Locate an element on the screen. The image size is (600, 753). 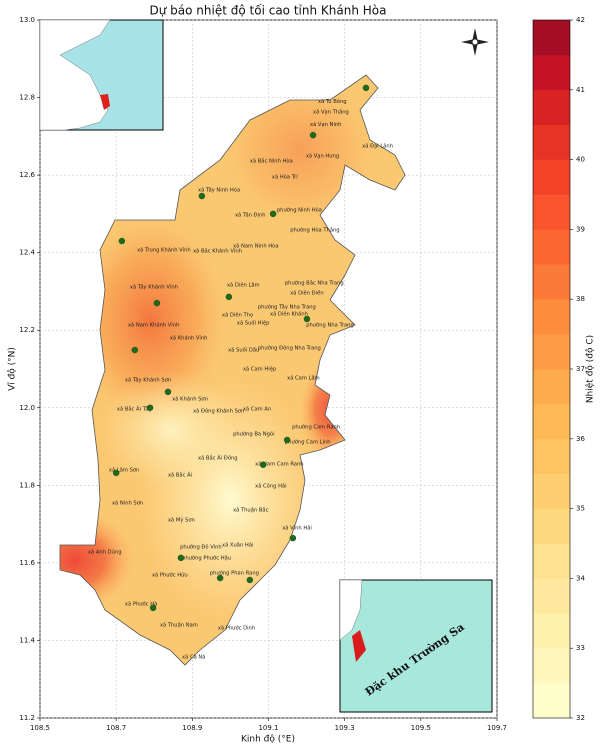
place-label: xã Vạn Thắng is located at coordinates (331, 111).